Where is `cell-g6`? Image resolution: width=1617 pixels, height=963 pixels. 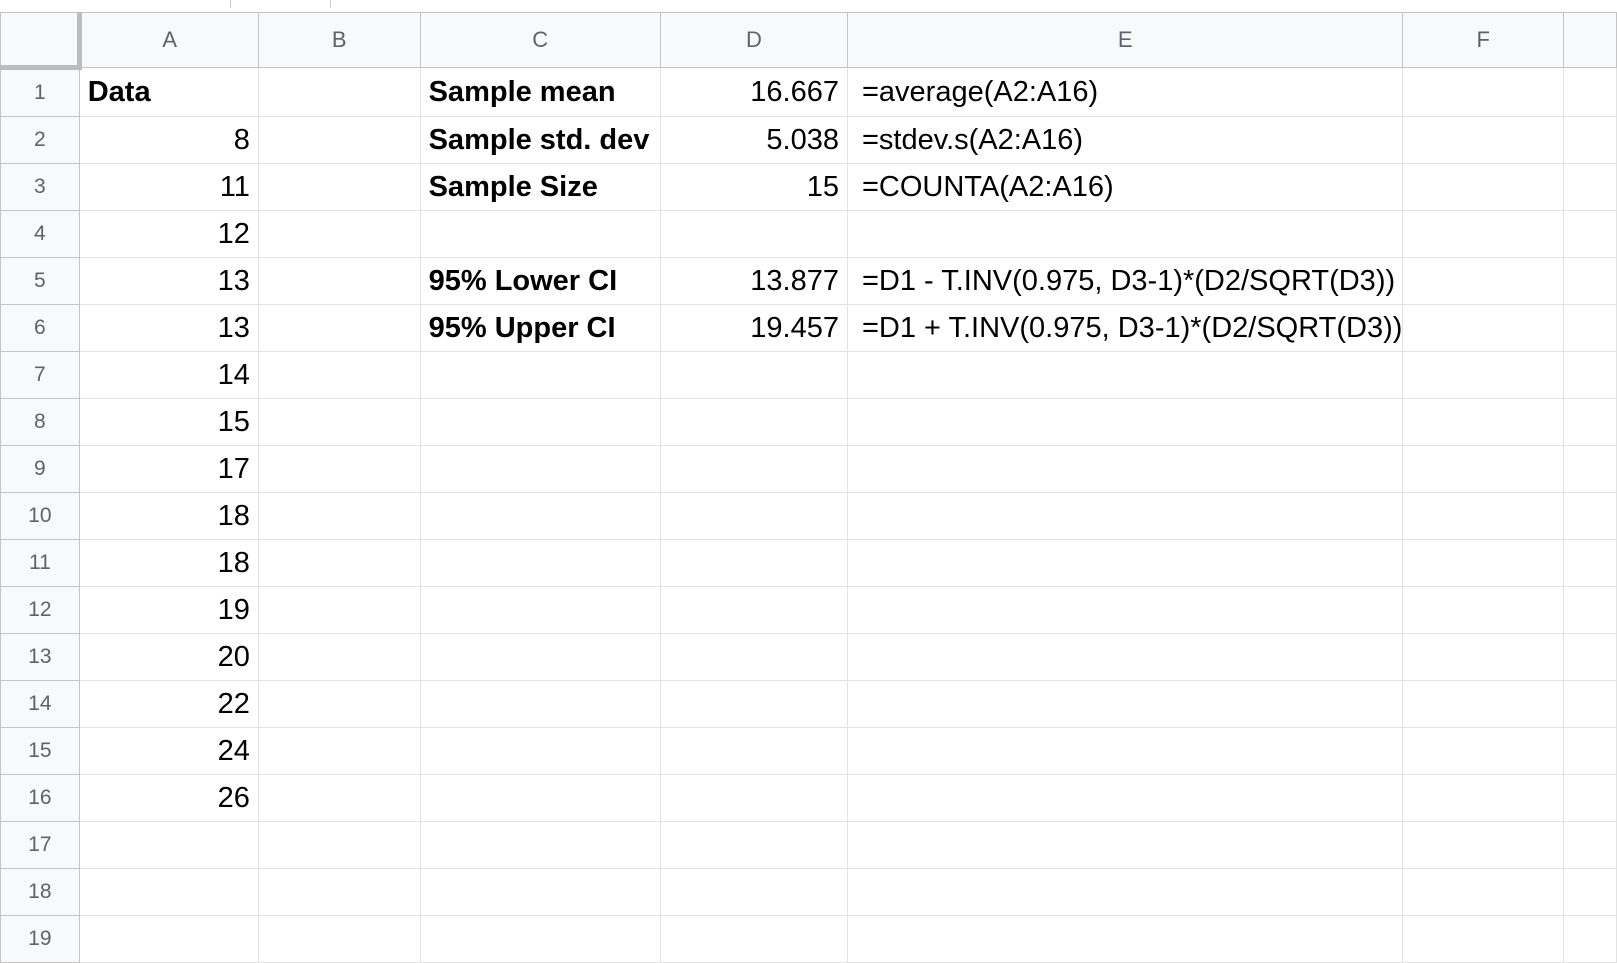
cell-g6 is located at coordinates (1590, 328).